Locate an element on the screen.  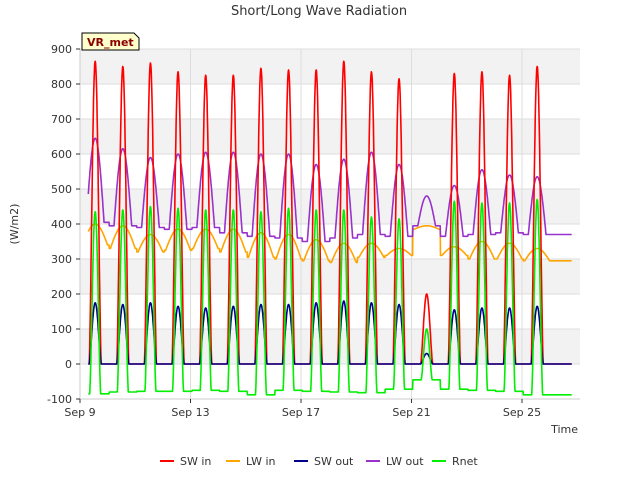
y-tick-label: 500 is located at coordinates (61, 189).